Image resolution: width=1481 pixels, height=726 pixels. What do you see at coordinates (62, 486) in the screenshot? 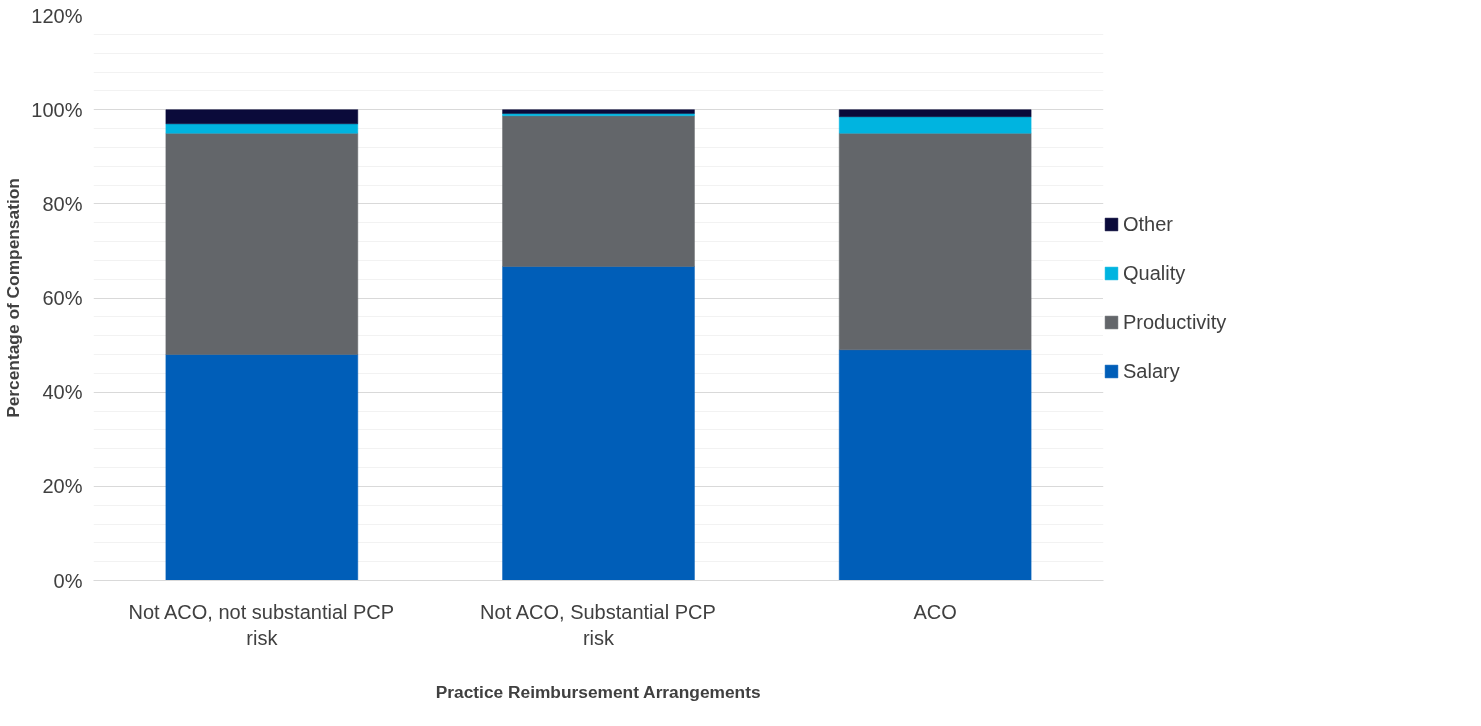
I see `y-tick-label: 20%` at bounding box center [62, 486].